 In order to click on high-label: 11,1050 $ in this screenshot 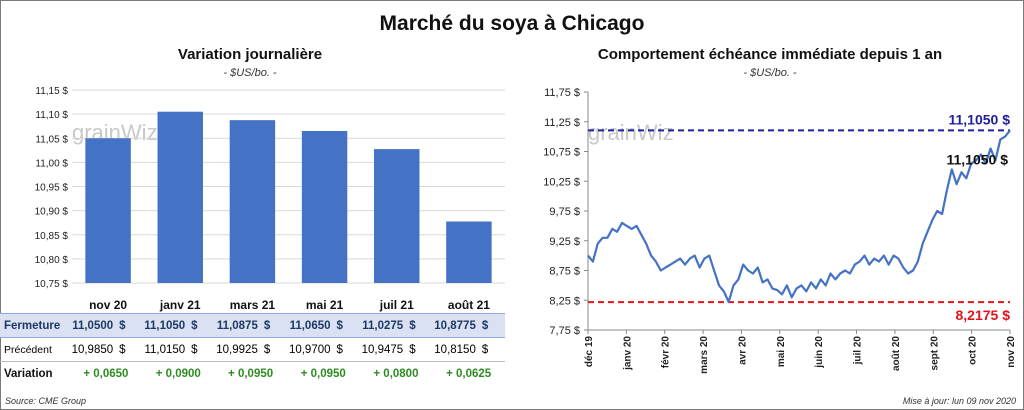, I will do `click(979, 119)`.